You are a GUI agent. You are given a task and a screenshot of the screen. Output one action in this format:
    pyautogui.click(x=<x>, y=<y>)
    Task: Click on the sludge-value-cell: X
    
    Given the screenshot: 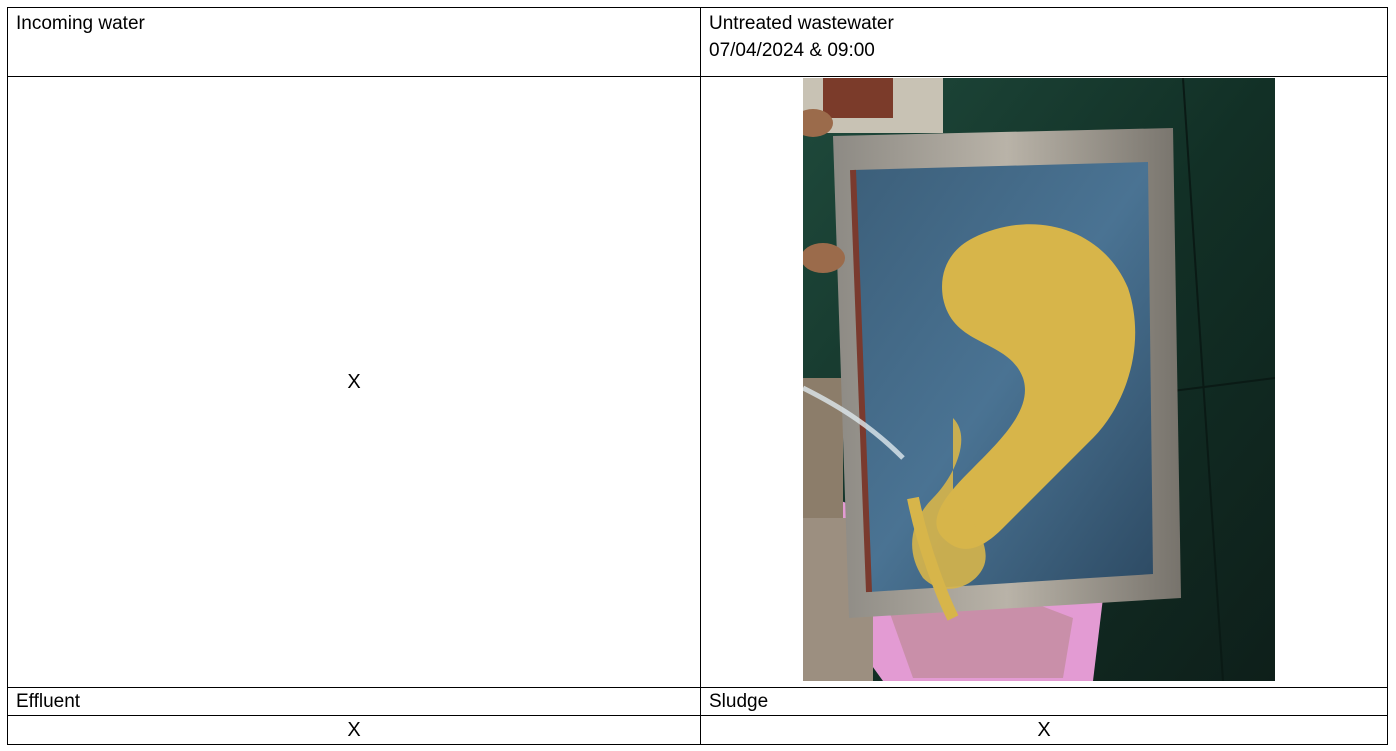 What is the action you would take?
    pyautogui.click(x=1044, y=730)
    